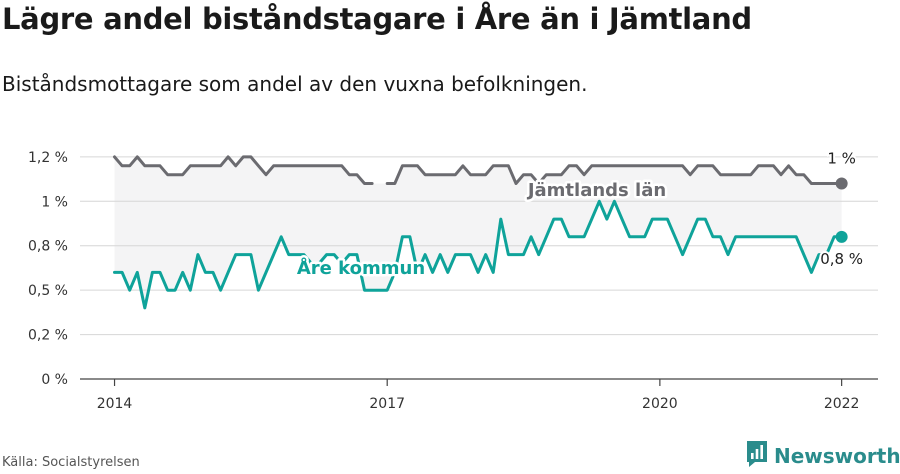 The width and height of the screenshot is (900, 474). Describe the element at coordinates (660, 404) in the screenshot. I see `x-tick-label: 2020` at that location.